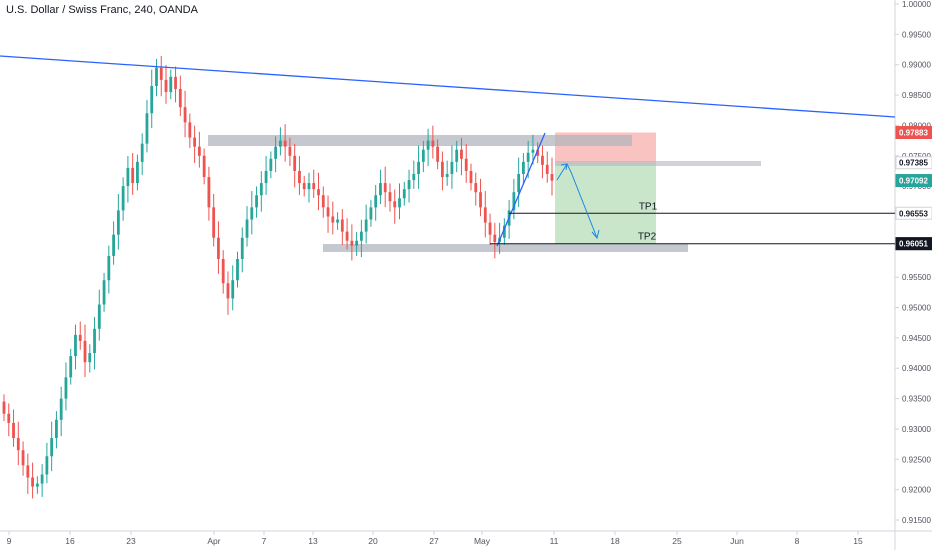 The image size is (932, 555). I want to click on x-tick-label: May, so click(482, 541).